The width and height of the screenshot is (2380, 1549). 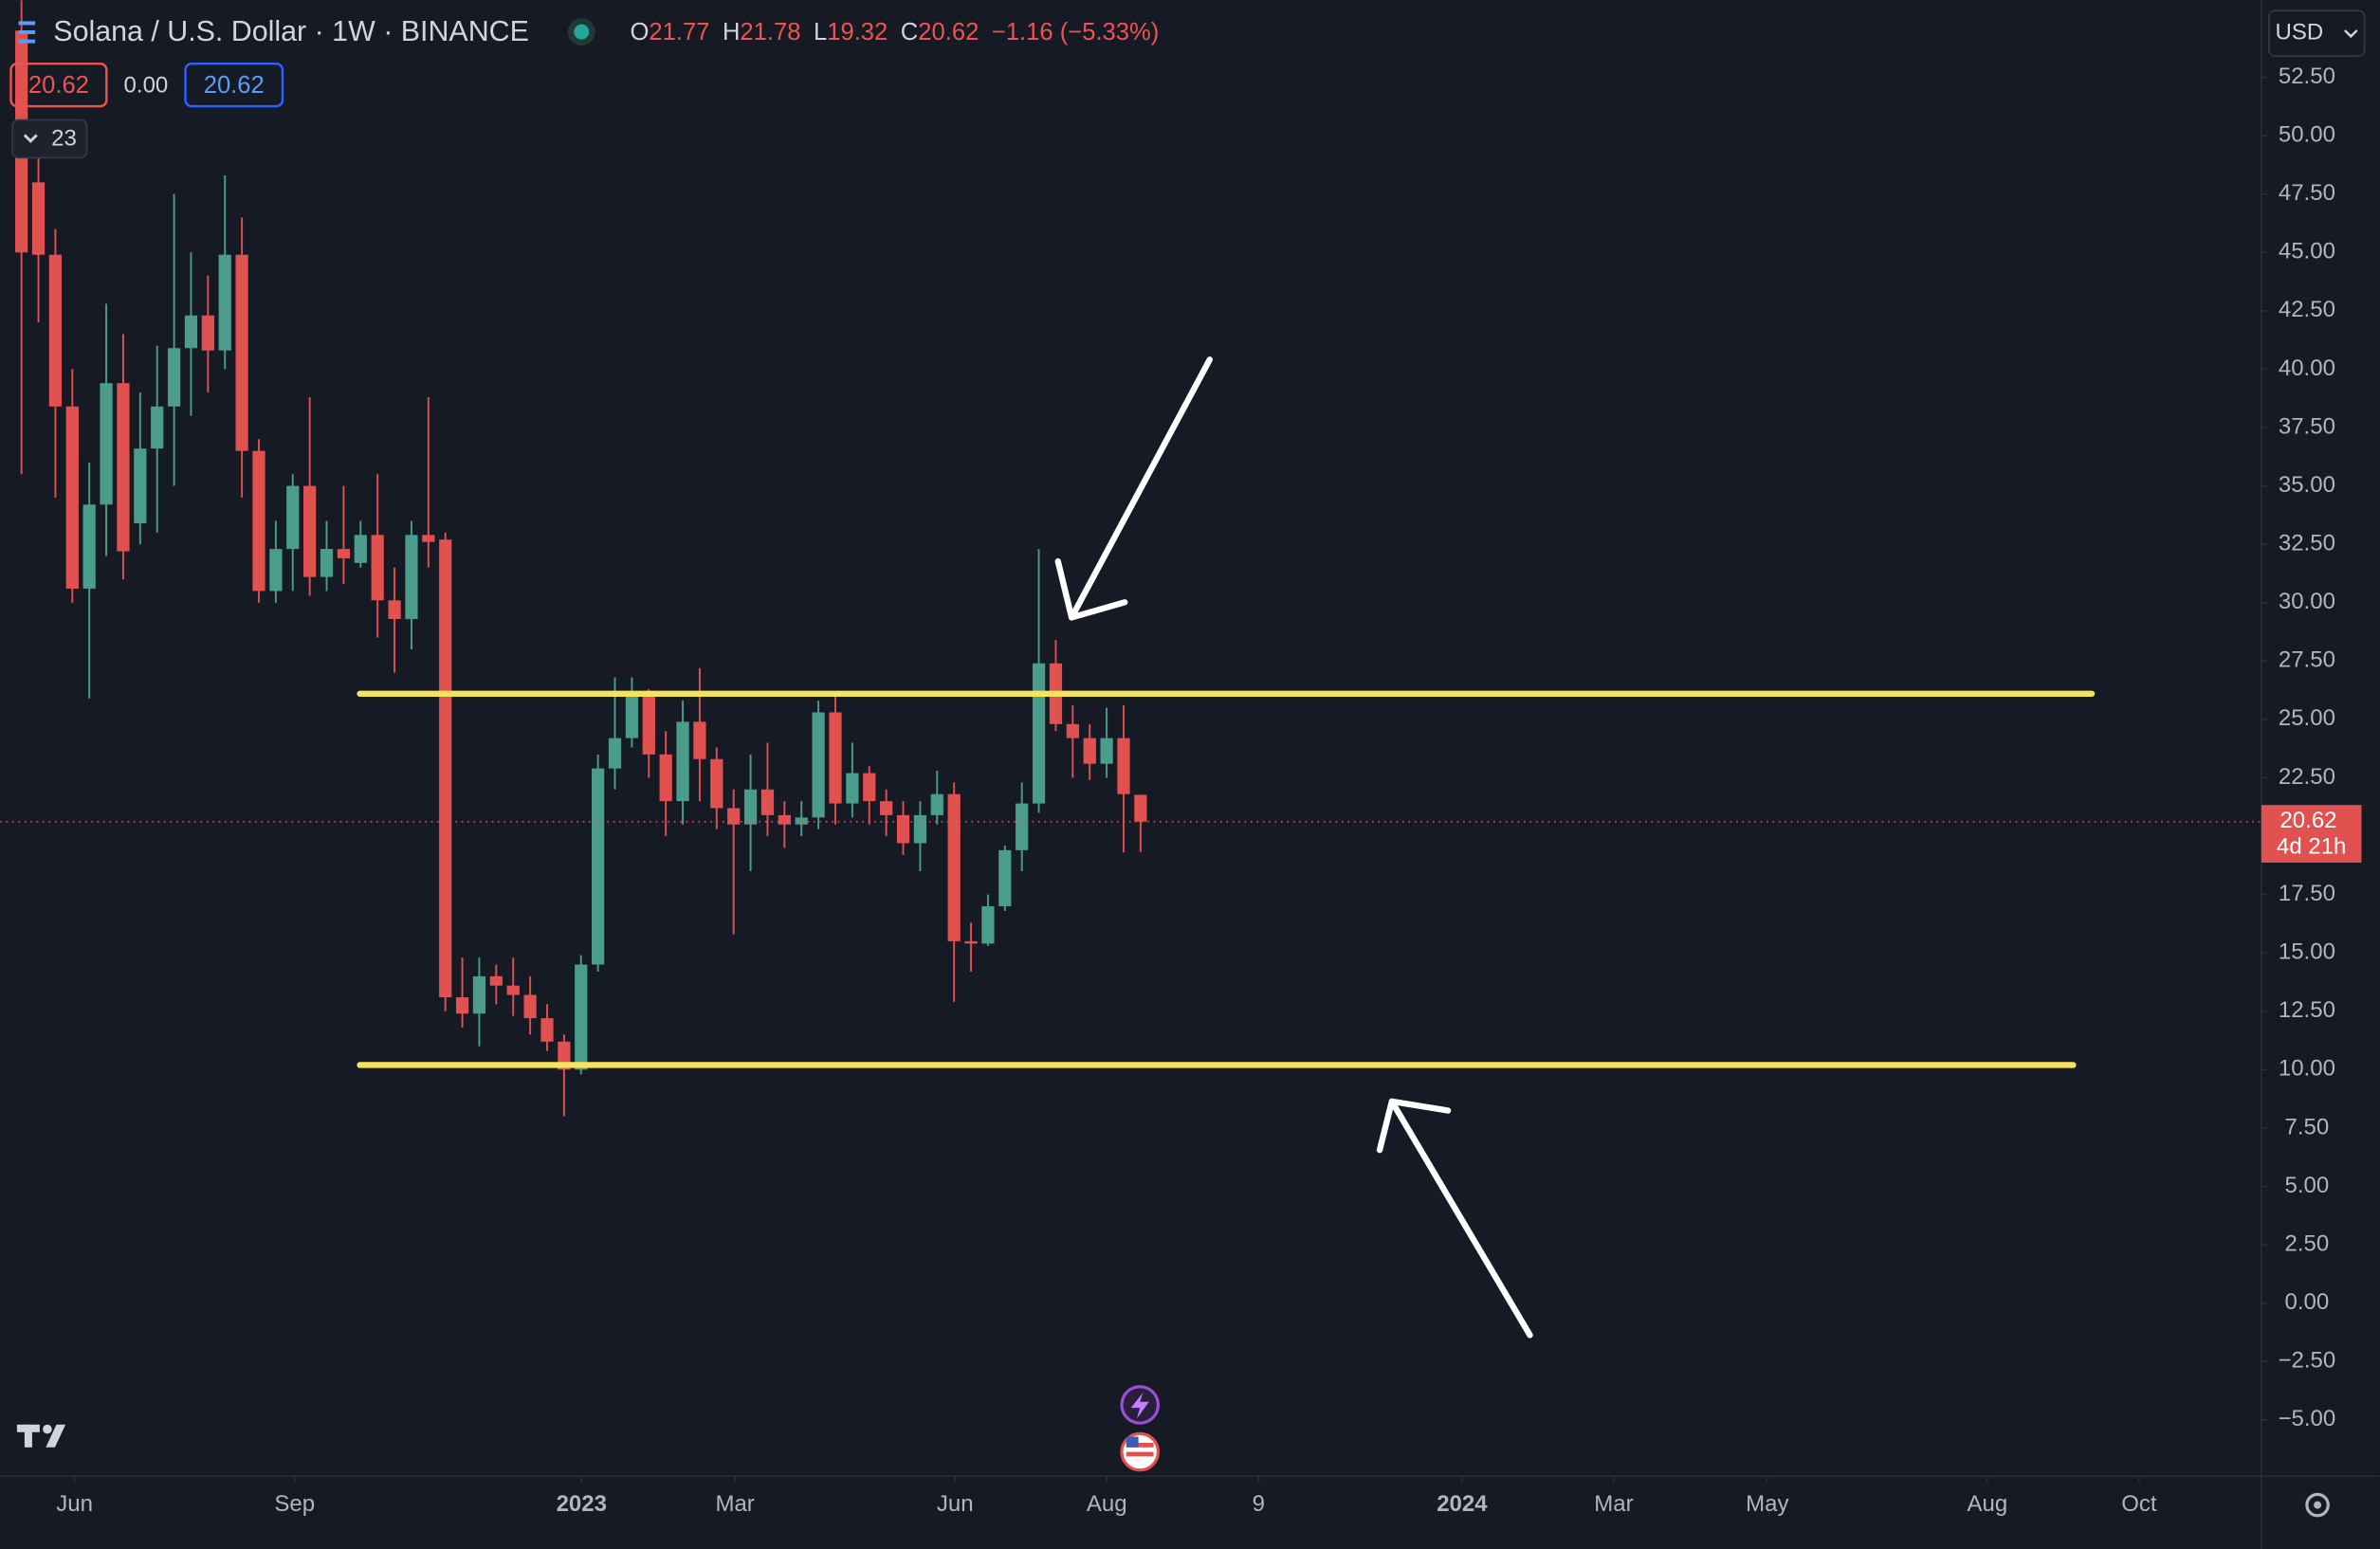 I want to click on symbol-icon, so click(x=27, y=32).